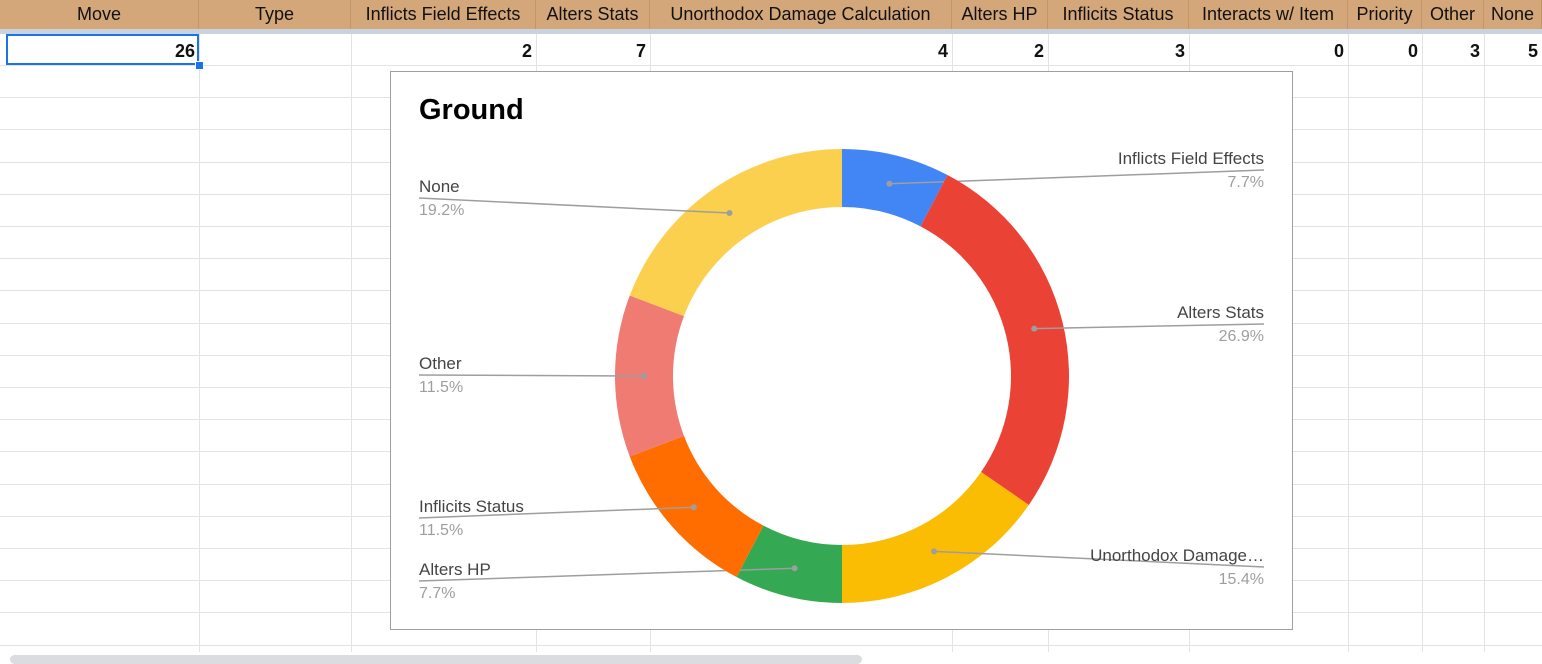 The height and width of the screenshot is (664, 1542). What do you see at coordinates (1513, 14) in the screenshot?
I see `column-header-none: None` at bounding box center [1513, 14].